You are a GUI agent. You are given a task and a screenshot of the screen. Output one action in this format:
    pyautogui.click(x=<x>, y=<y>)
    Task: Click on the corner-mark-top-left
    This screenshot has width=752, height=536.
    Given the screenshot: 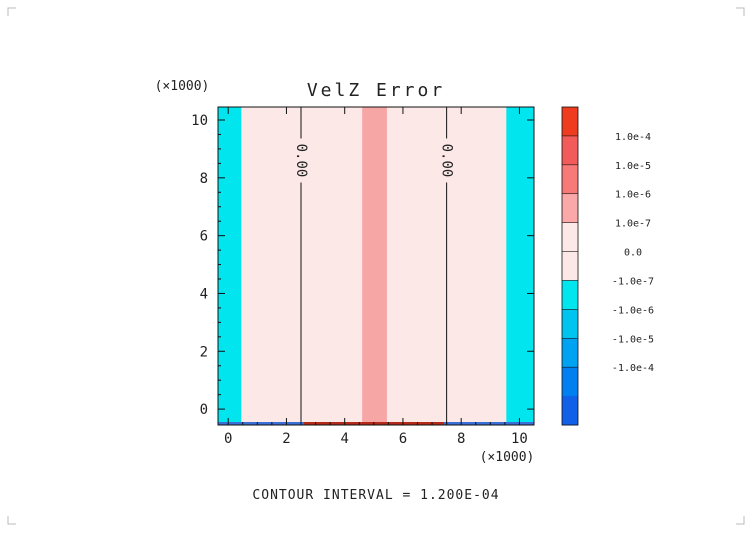 What is the action you would take?
    pyautogui.click(x=11, y=11)
    